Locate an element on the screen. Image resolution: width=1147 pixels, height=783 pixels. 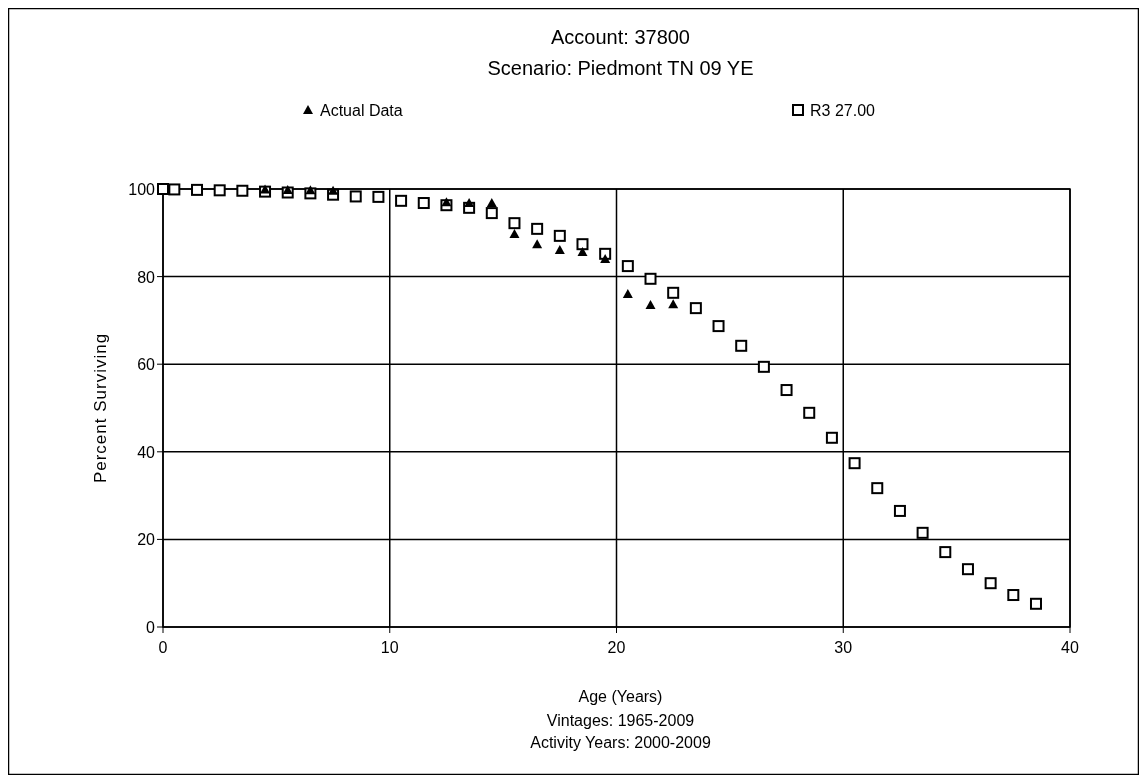
text: Vintages: 1965-2009 is located at coordinates (620, 720).